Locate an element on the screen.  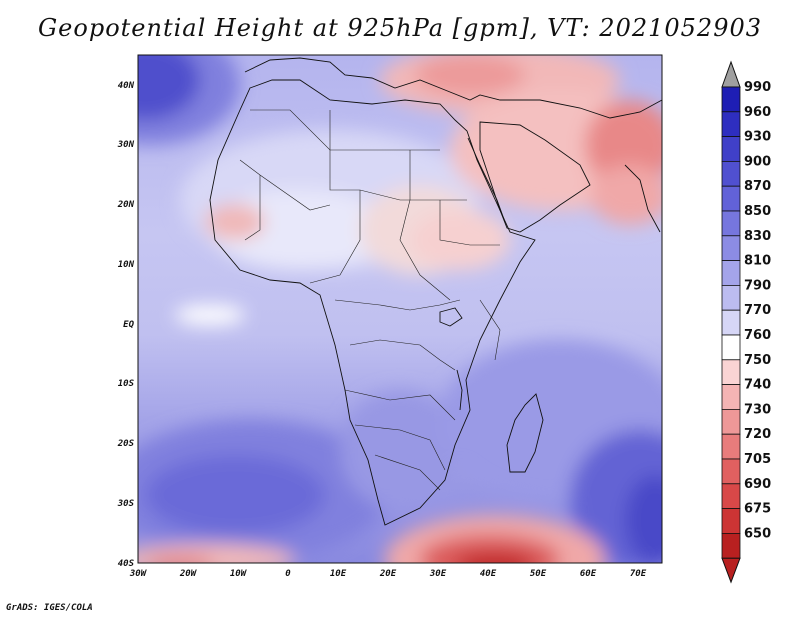
lon-label: 70E is located at coordinates (638, 574).